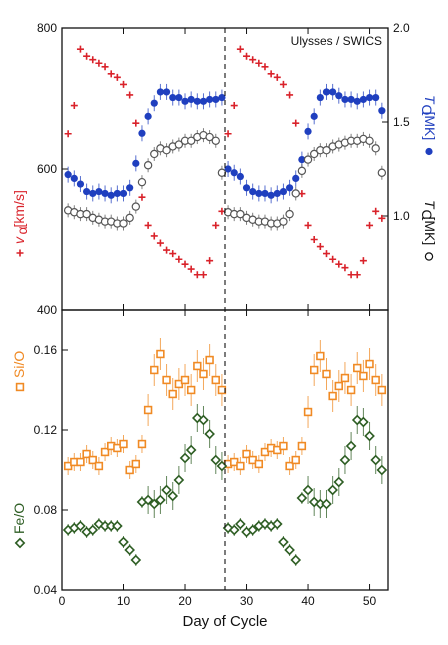  Describe the element at coordinates (308, 601) in the screenshot. I see `x-tick-label: 40` at that location.